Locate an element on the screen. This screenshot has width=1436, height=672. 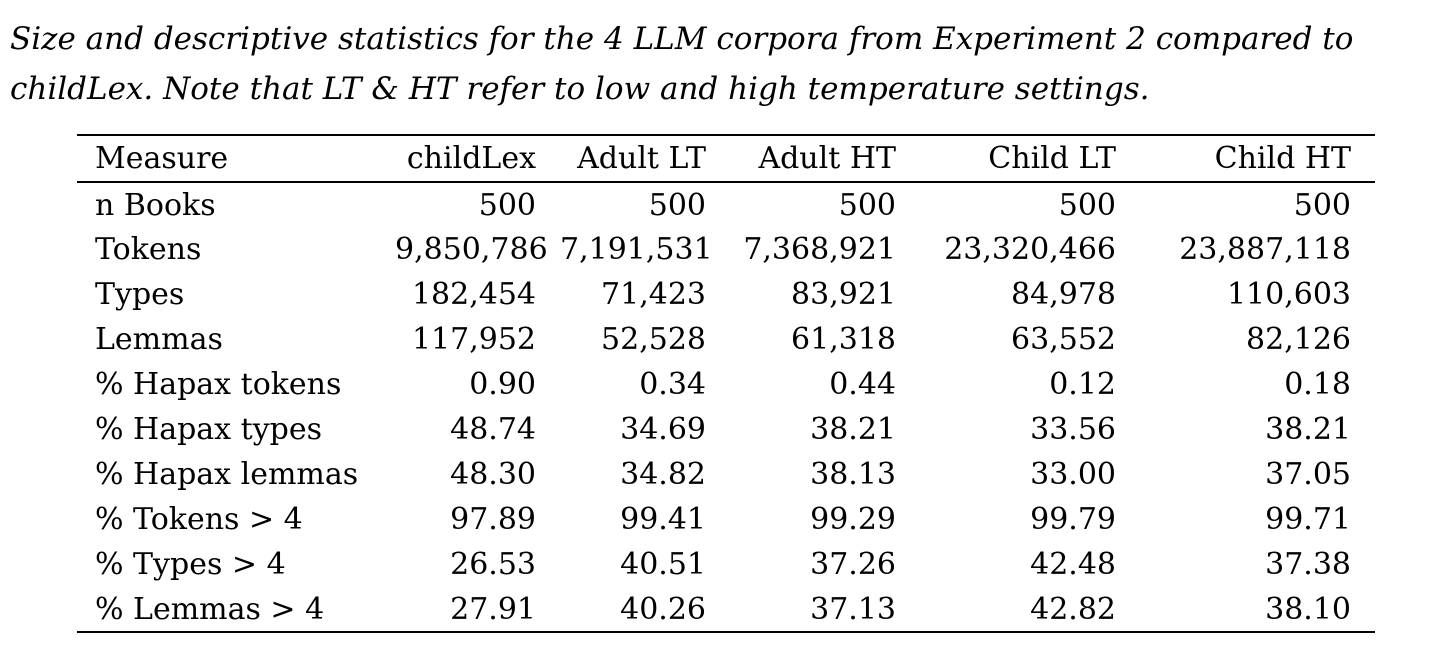
table-row: Types 182,454 71,423 83,921 84,978 110,603 is located at coordinates (726, 294).